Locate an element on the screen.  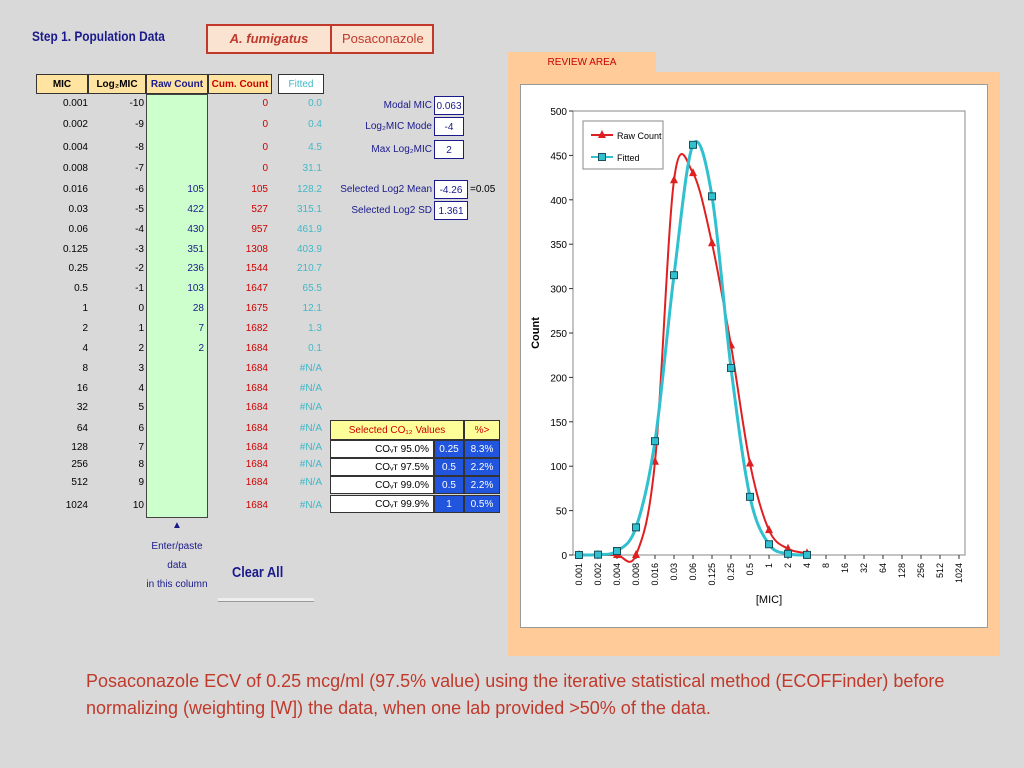
legend-marker is located at coordinates (602, 134).